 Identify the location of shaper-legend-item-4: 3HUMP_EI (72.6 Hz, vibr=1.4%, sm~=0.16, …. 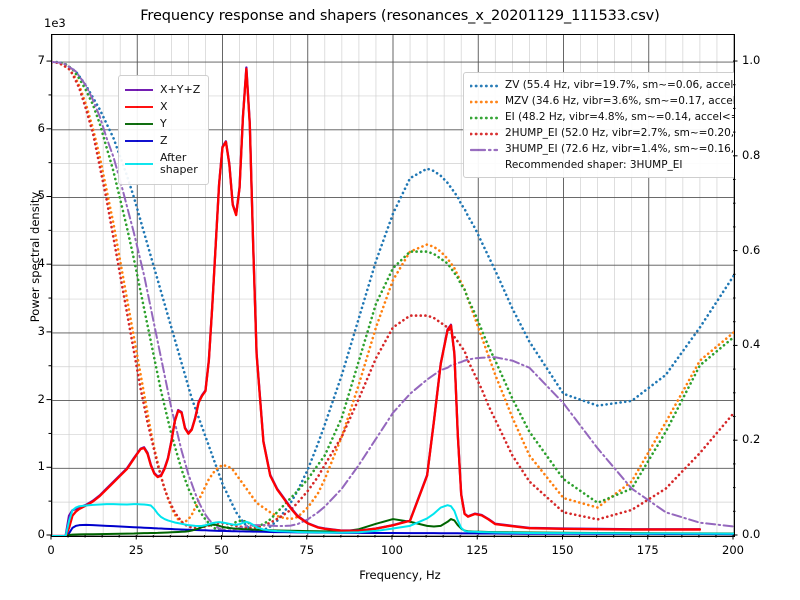
(602, 149).